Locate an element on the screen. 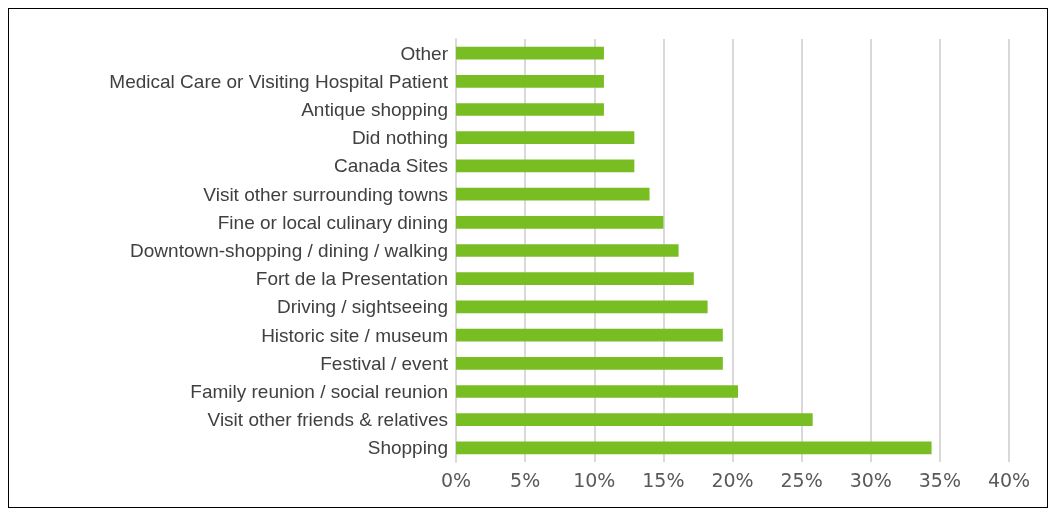 The image size is (1058, 519). y-tick-label: Medical Care or Visiting Hospital Patient is located at coordinates (279, 81).